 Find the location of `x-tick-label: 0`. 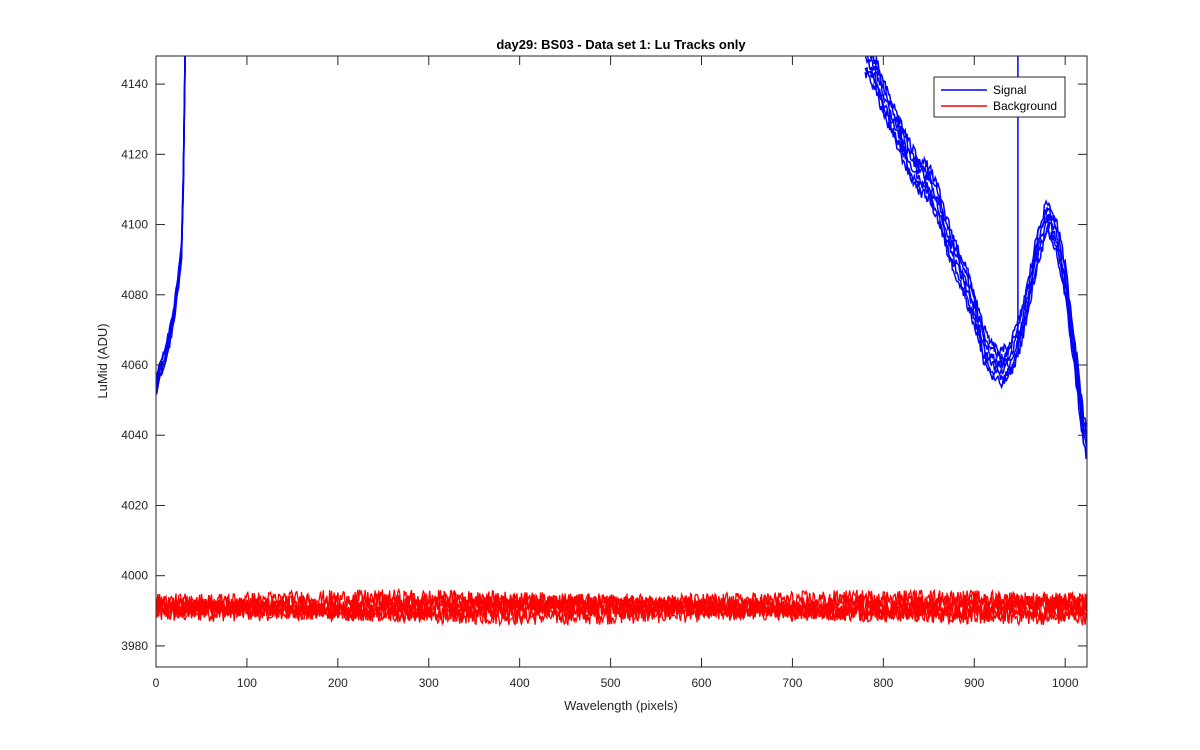

x-tick-label: 0 is located at coordinates (156, 683).